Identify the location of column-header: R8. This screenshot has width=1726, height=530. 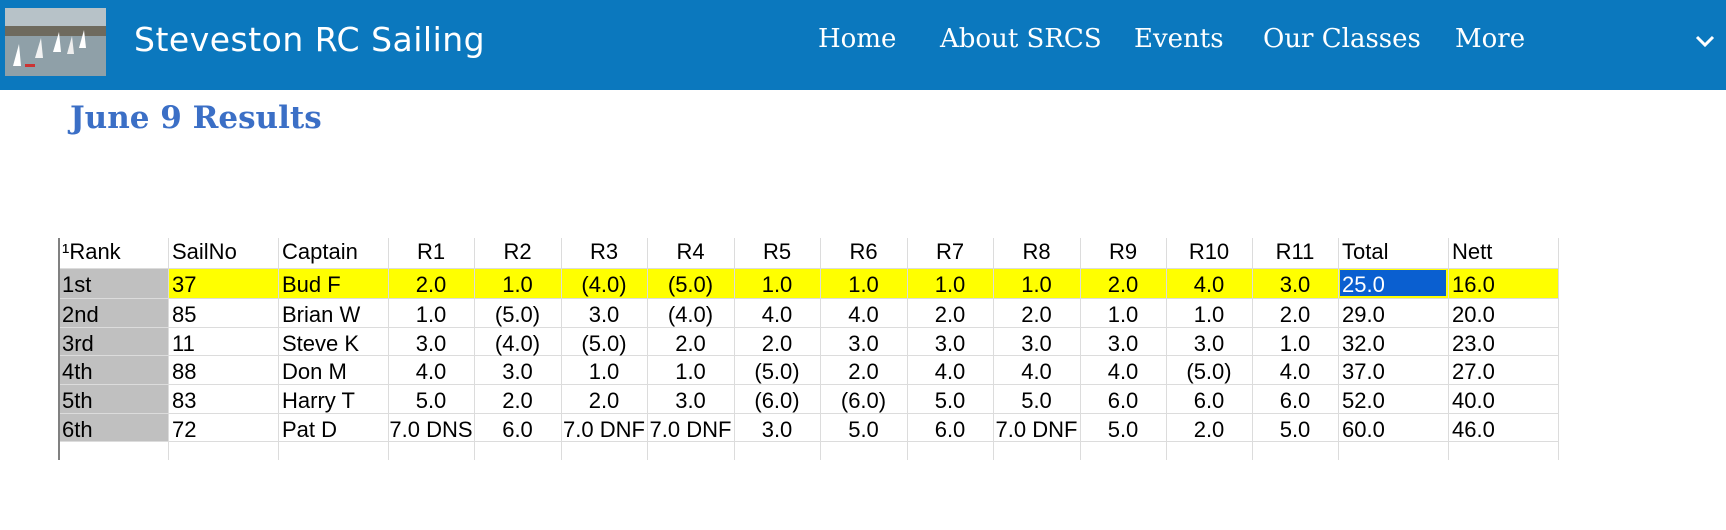
(1036, 251).